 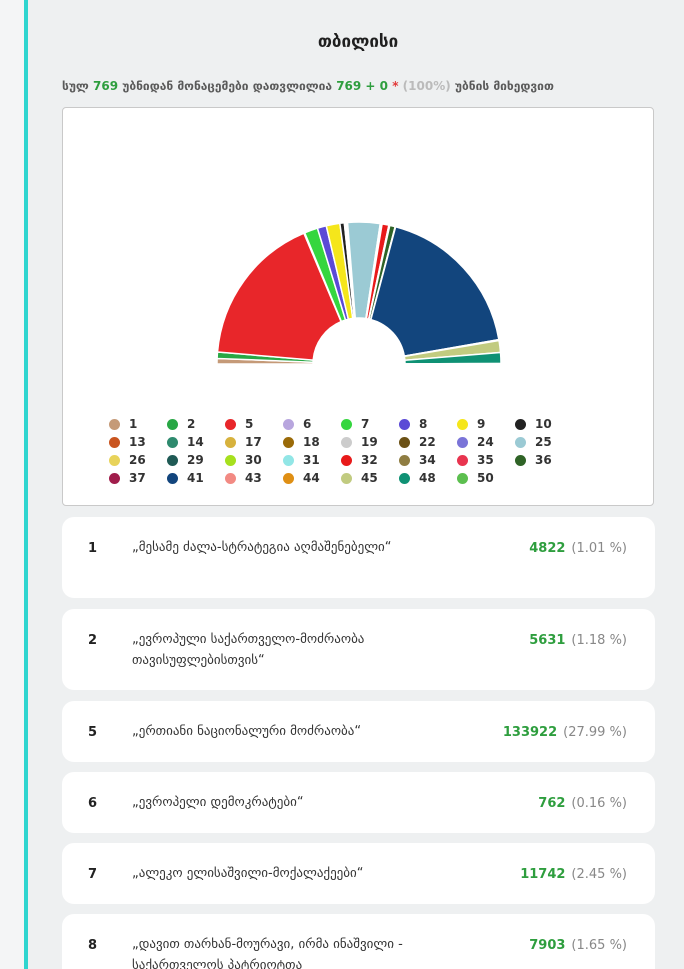 What do you see at coordinates (362, 86) in the screenshot?
I see `summary-counted: 769 + 0` at bounding box center [362, 86].